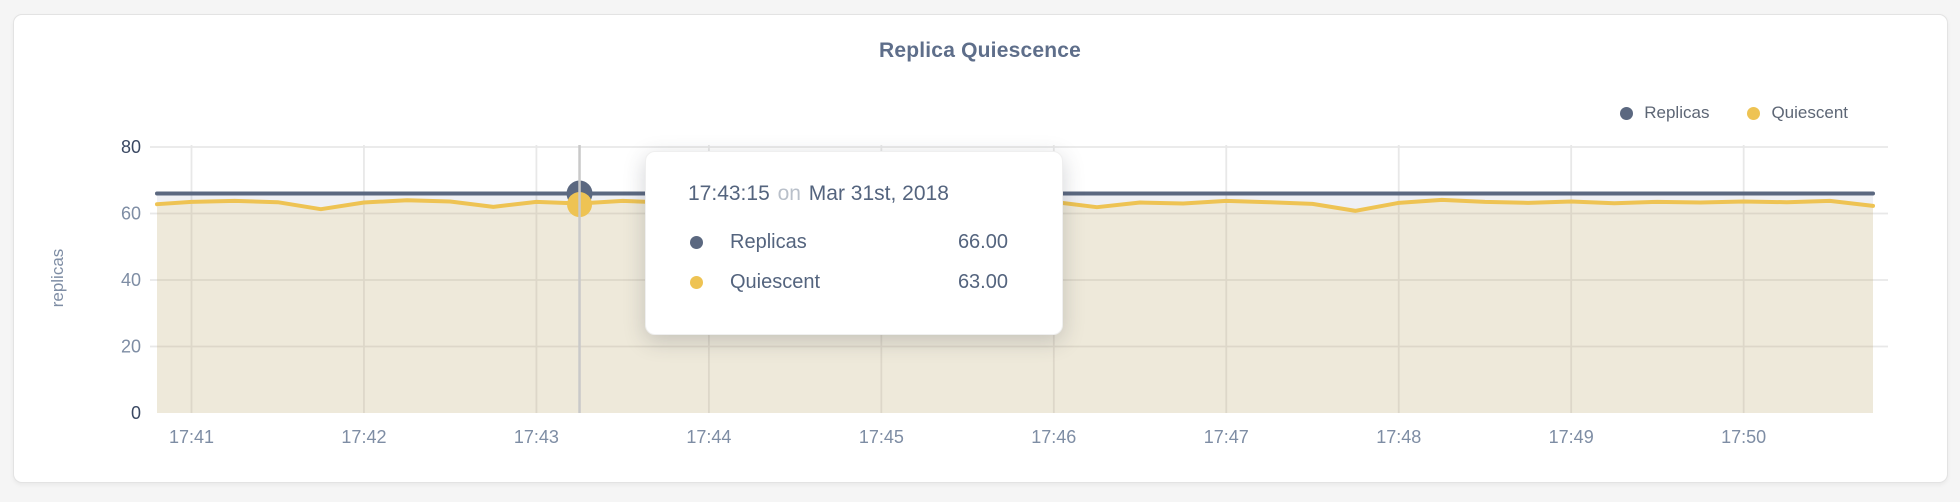 The width and height of the screenshot is (1960, 502). What do you see at coordinates (1571, 437) in the screenshot?
I see `x-tick-label: 17:49` at bounding box center [1571, 437].